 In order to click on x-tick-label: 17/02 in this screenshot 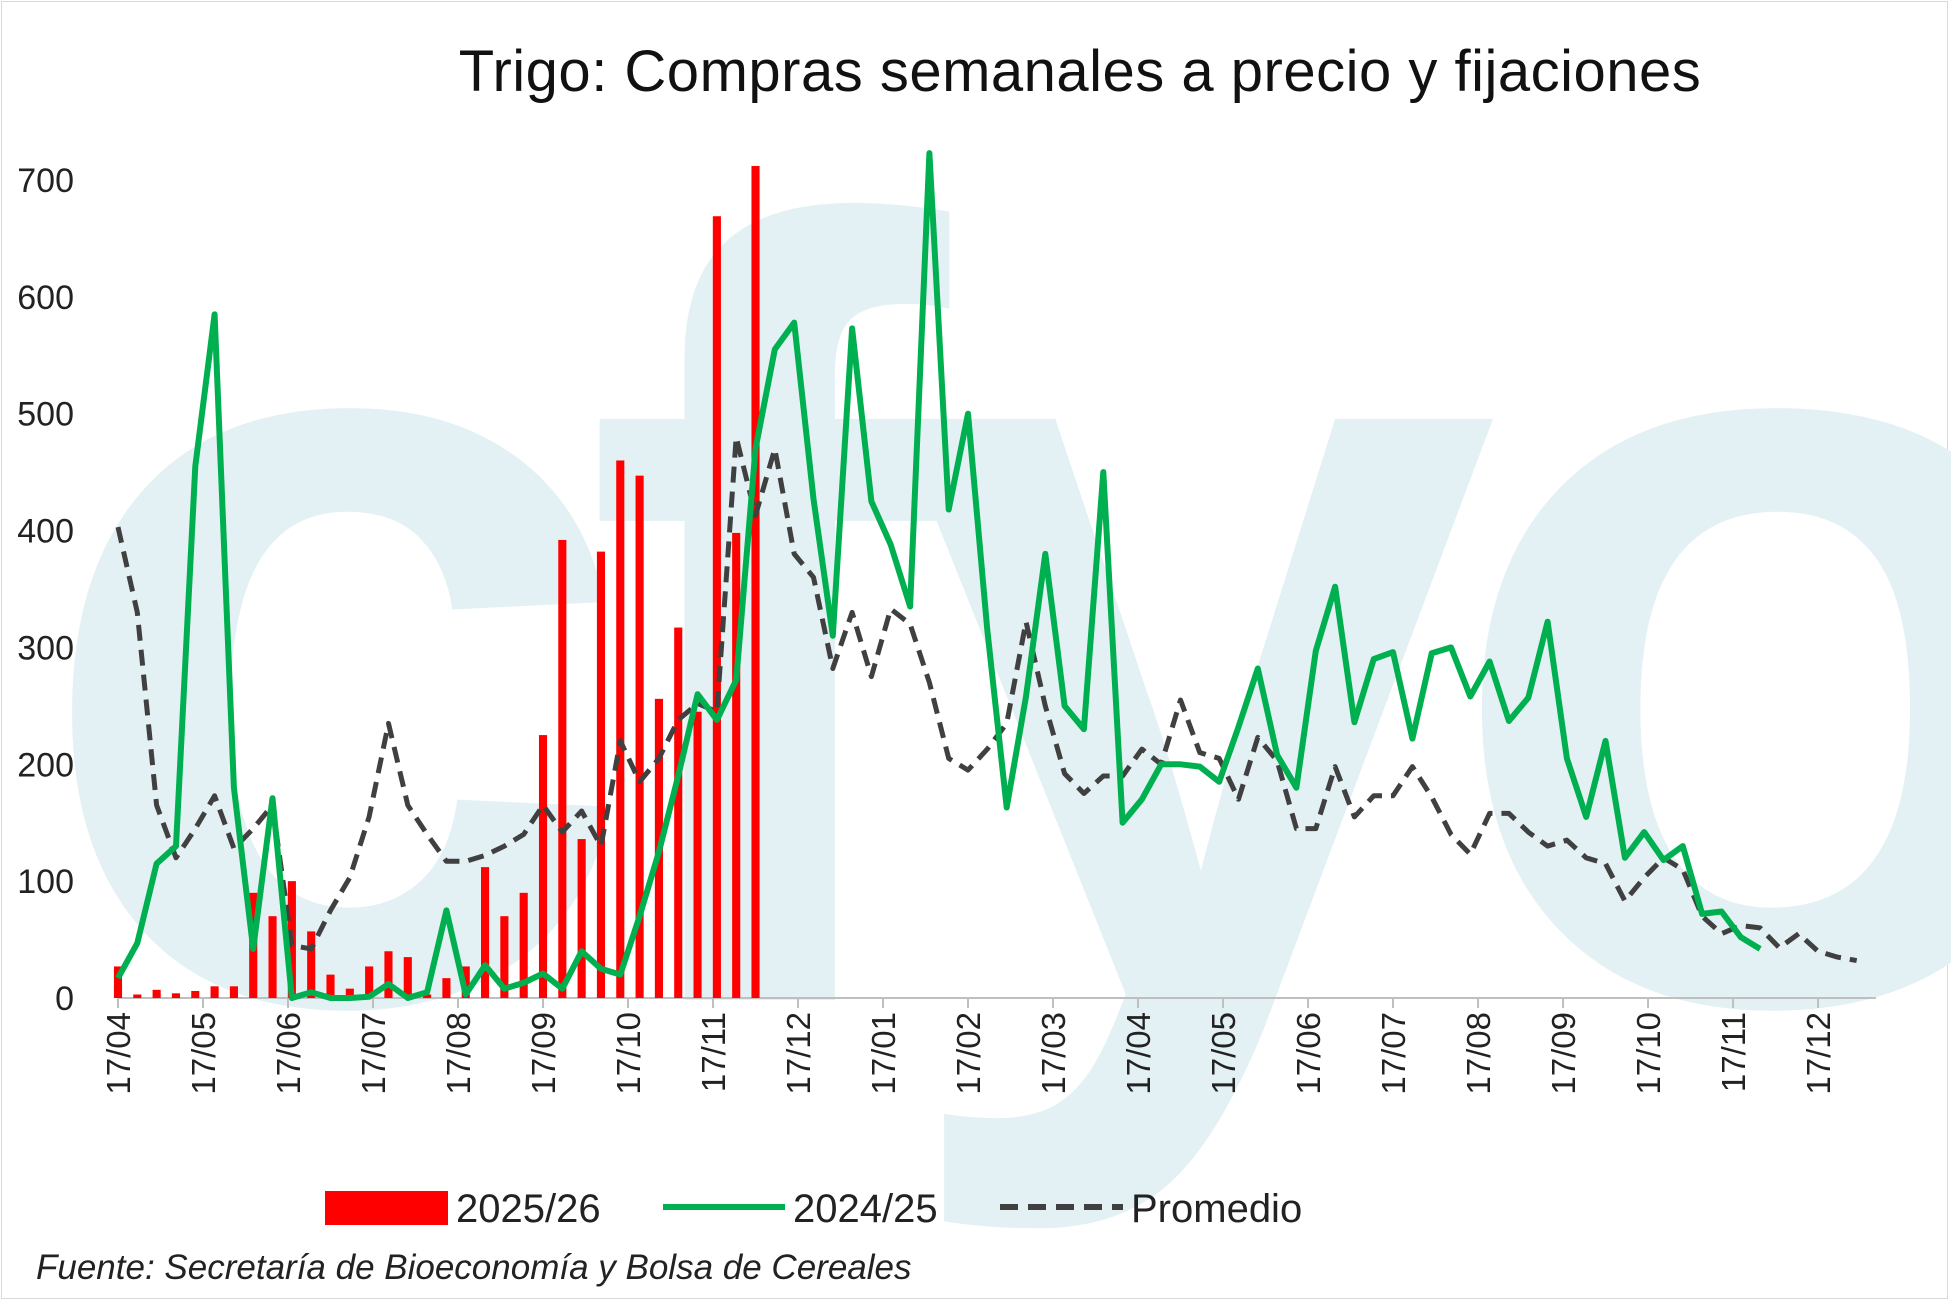, I will do `click(968, 1053)`.